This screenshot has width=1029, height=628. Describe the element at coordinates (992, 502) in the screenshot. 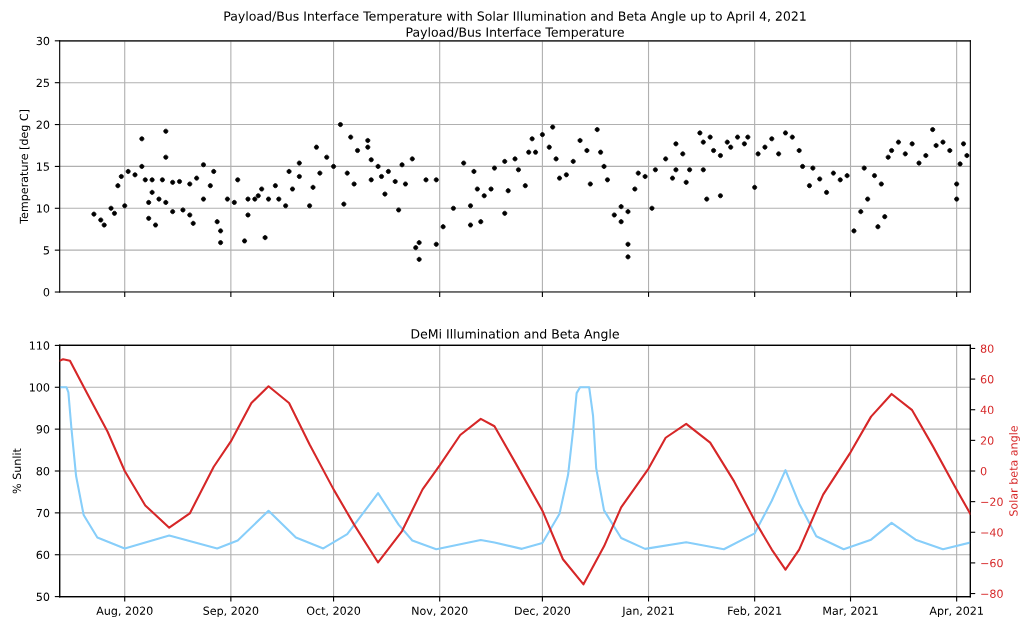

I see `y2-tick-label: −20` at that location.